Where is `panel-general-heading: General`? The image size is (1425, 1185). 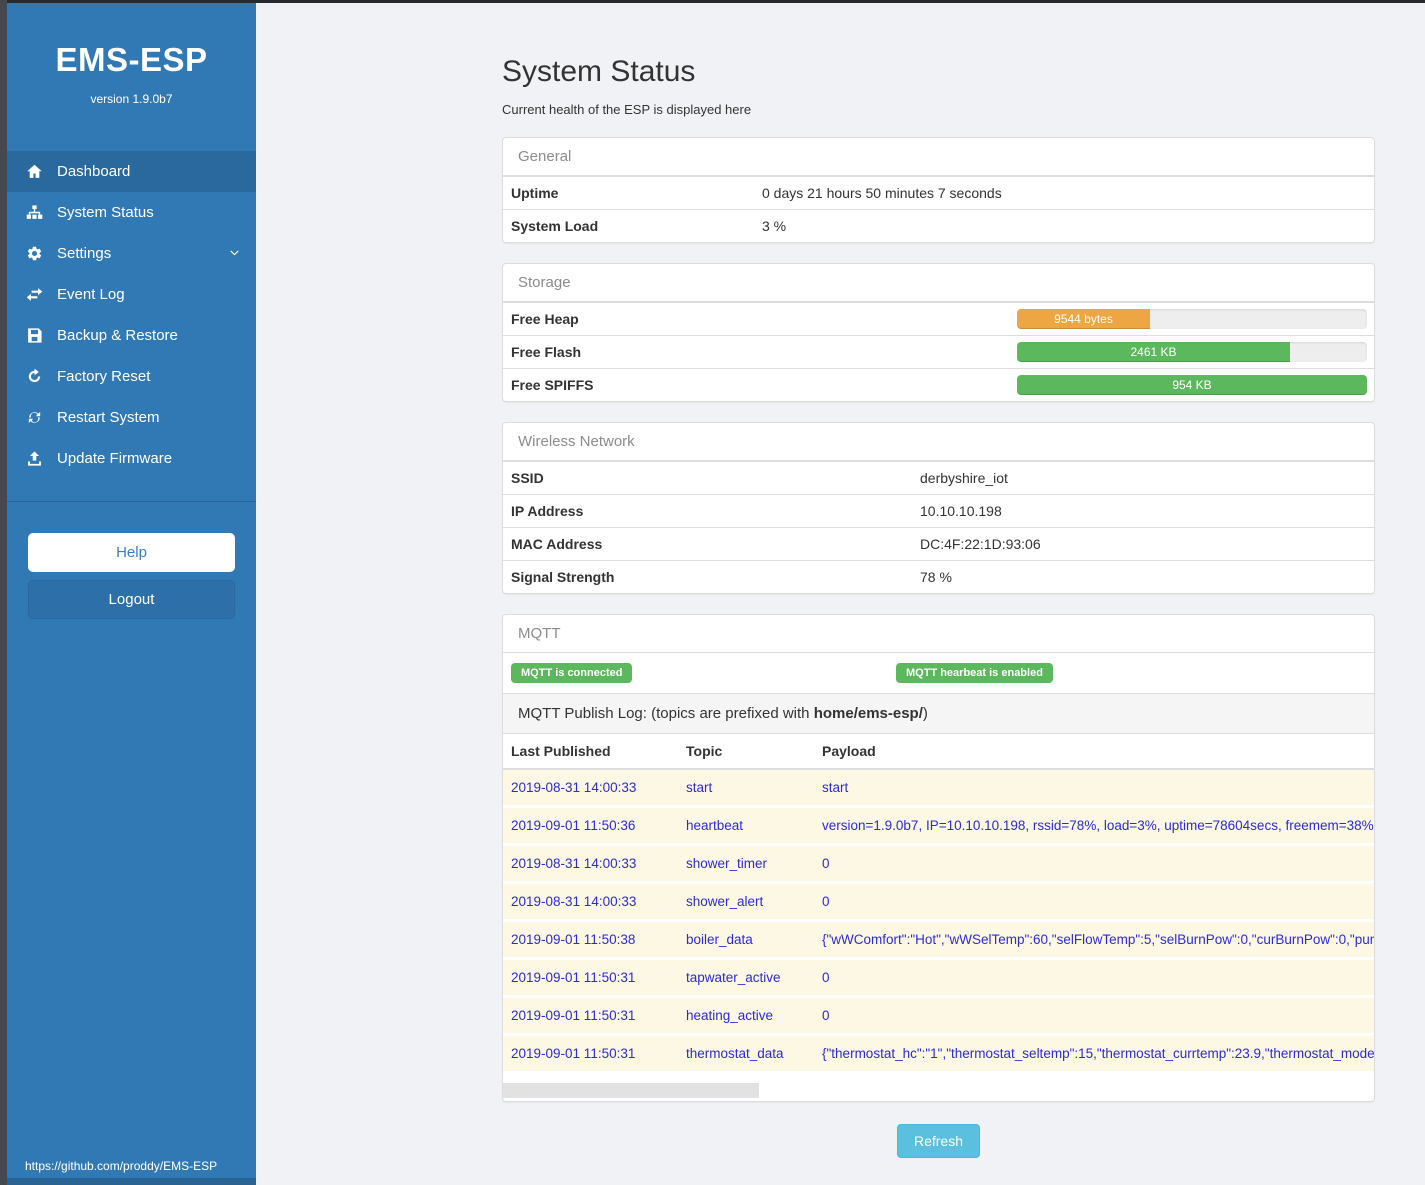
panel-general-heading: General is located at coordinates (938, 157).